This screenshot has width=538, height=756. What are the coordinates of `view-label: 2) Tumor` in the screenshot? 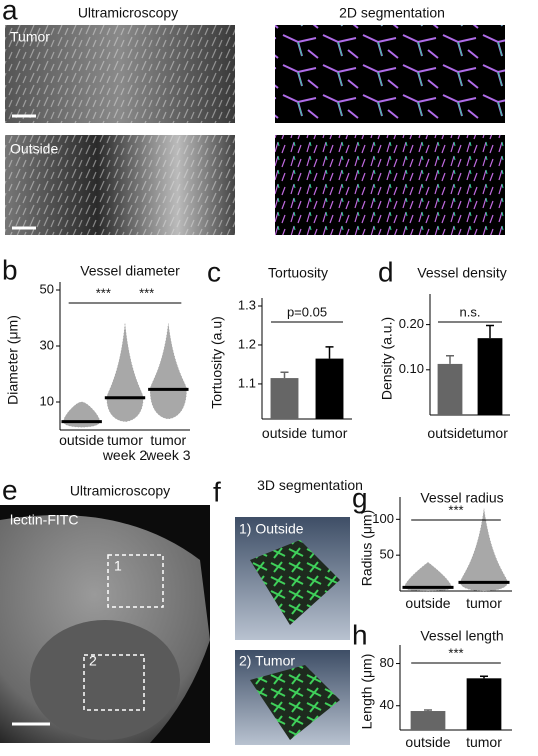 It's located at (267, 661).